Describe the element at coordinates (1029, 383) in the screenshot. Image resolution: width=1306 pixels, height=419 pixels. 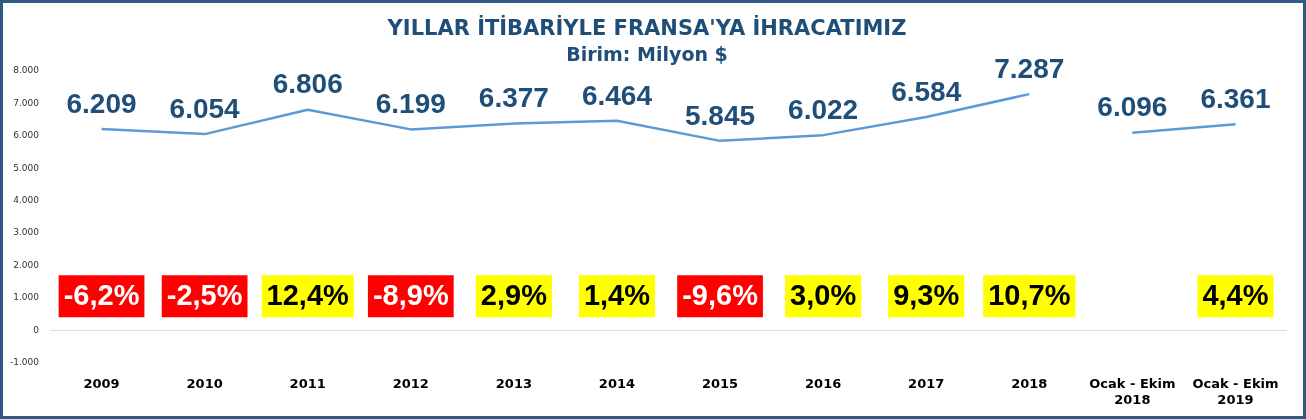
I see `x-tick-label: 2018` at that location.